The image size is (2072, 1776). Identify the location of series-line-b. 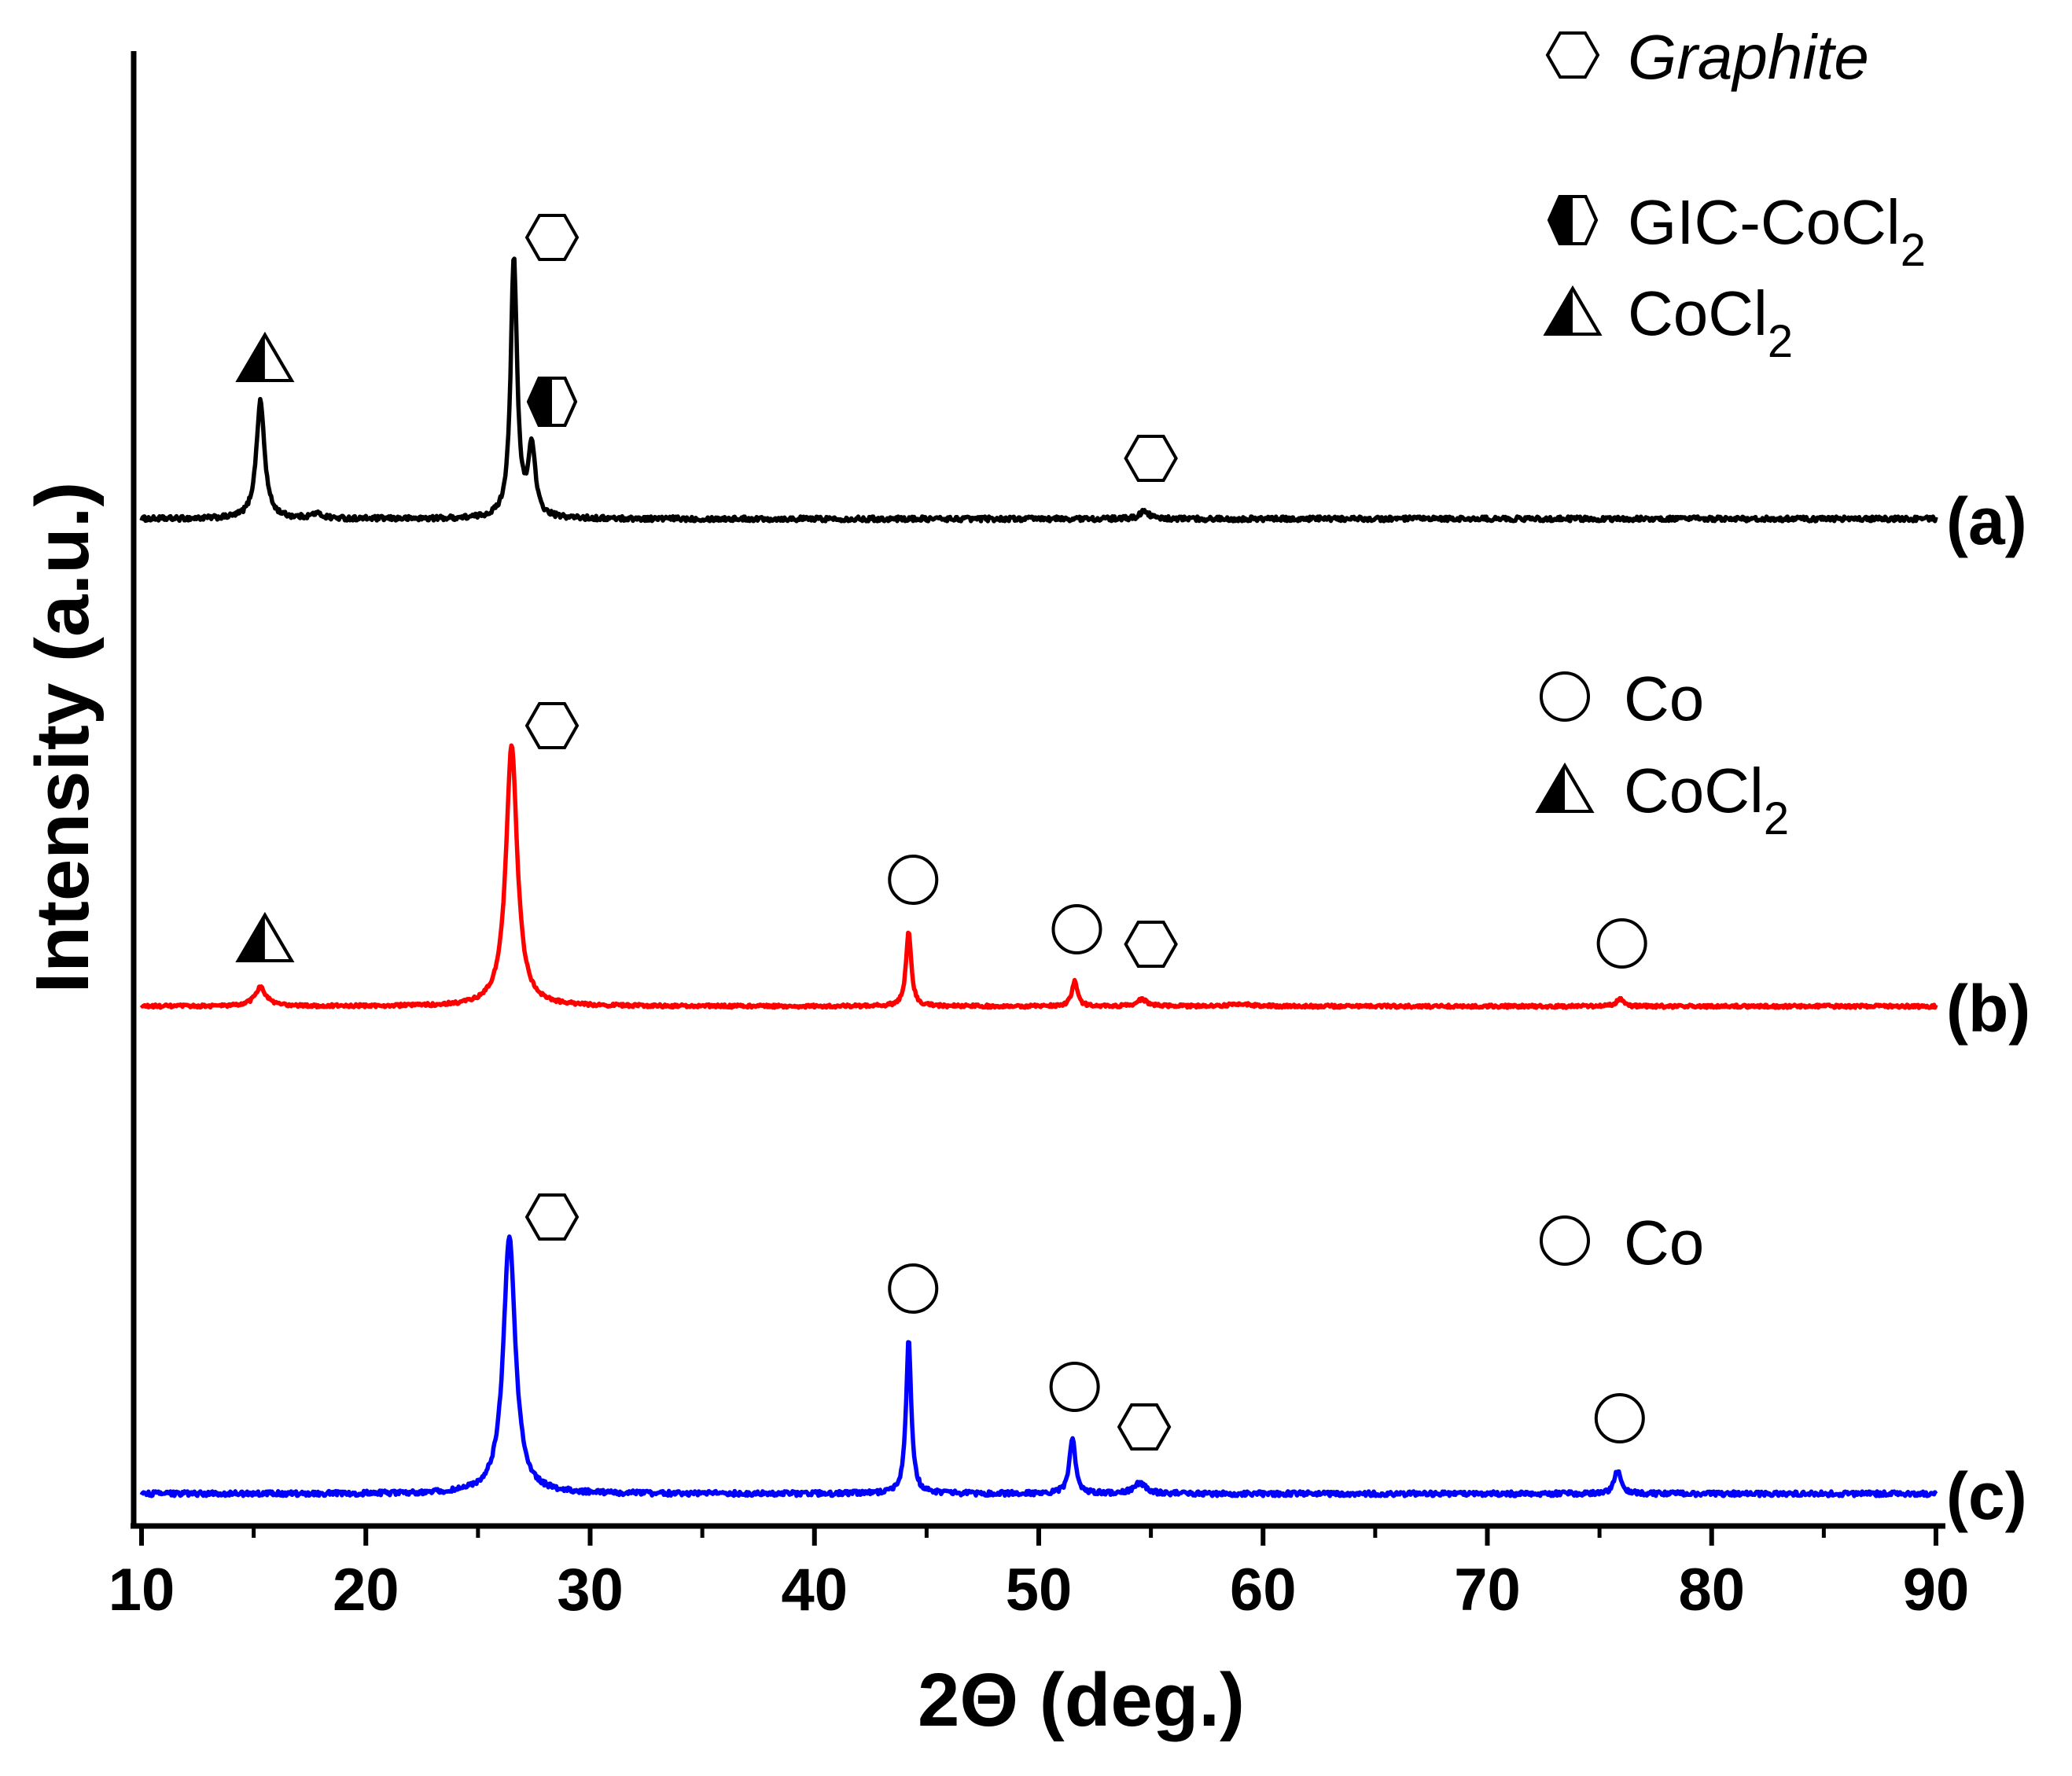
(1038, 876).